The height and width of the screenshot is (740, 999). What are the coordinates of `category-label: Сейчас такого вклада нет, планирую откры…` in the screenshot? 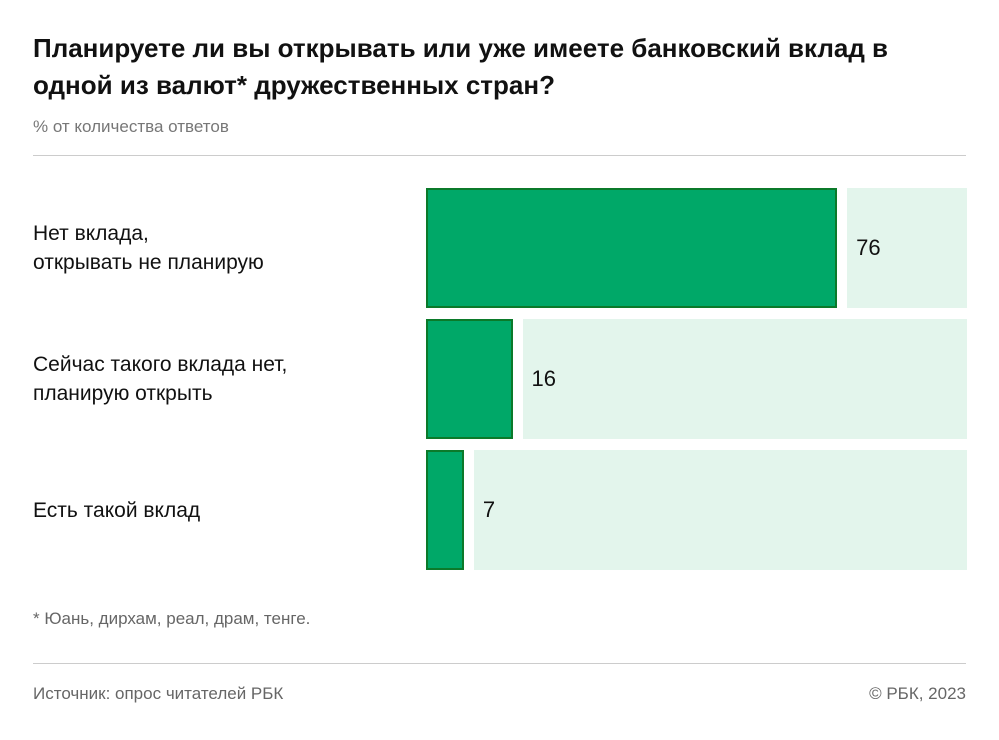 It's located at (160, 379).